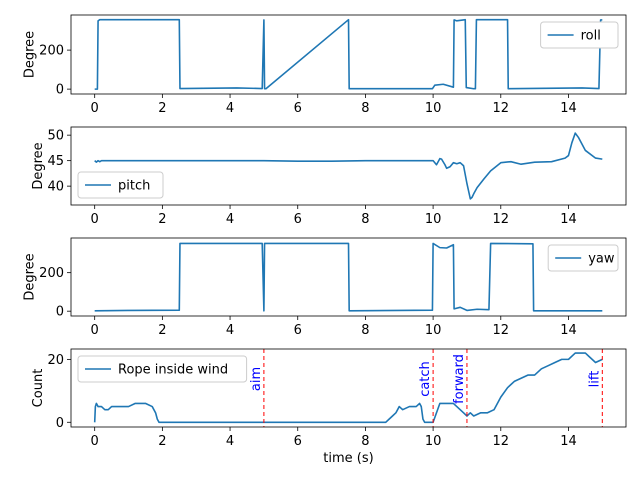 The width and height of the screenshot is (640, 484). I want to click on y-tick-label: 45, so click(55, 161).